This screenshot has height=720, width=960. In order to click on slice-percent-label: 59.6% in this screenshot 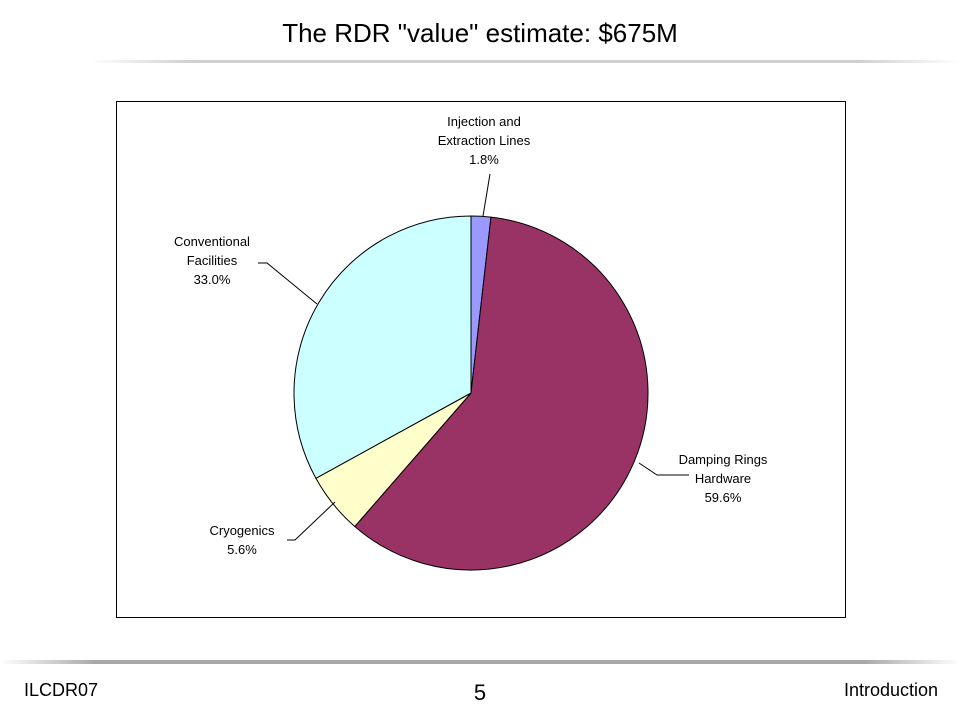, I will do `click(723, 497)`.